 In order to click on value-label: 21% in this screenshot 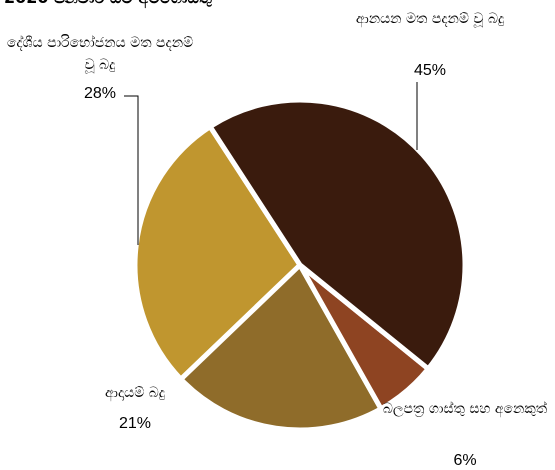, I will do `click(135, 423)`.